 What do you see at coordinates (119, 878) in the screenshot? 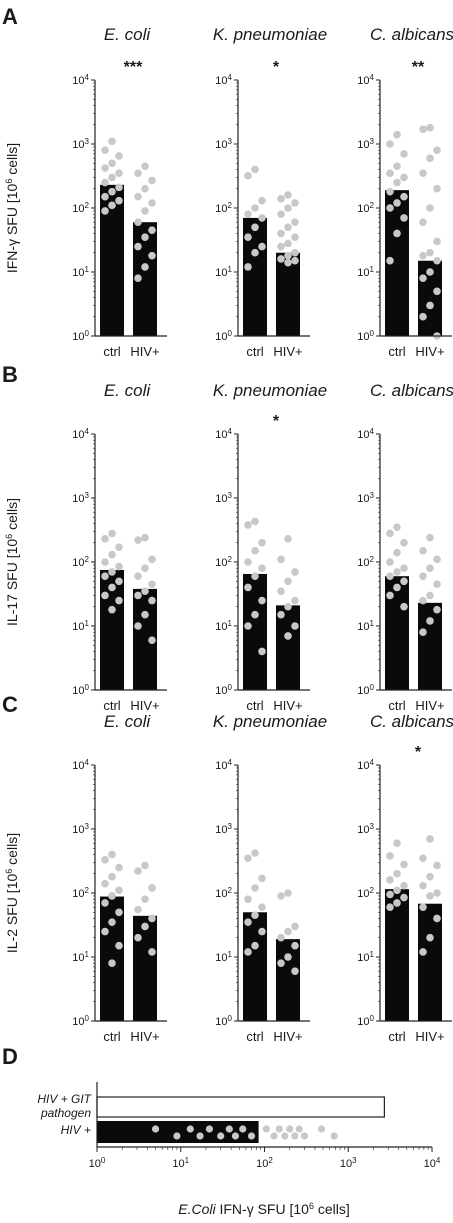
I see `subplot-C-1: E. coli 100 10¹ 10² 10³ 10⁴ ctrl HIV+` at bounding box center [119, 878].